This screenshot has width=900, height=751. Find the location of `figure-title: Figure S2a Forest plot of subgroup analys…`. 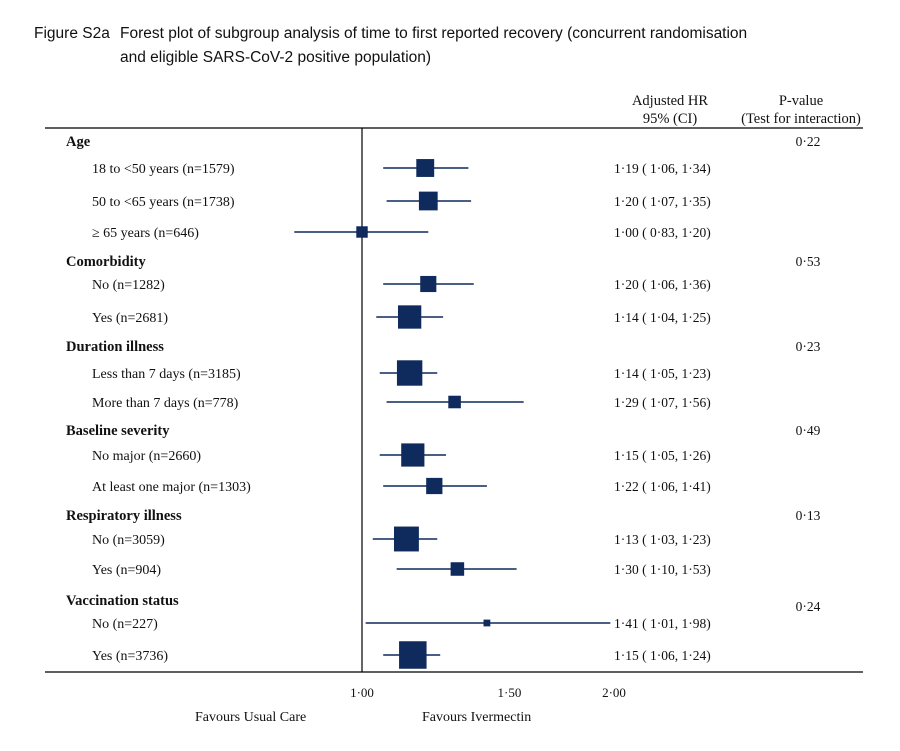

figure-title: Figure S2a Forest plot of subgroup analys… is located at coordinates (444, 46).